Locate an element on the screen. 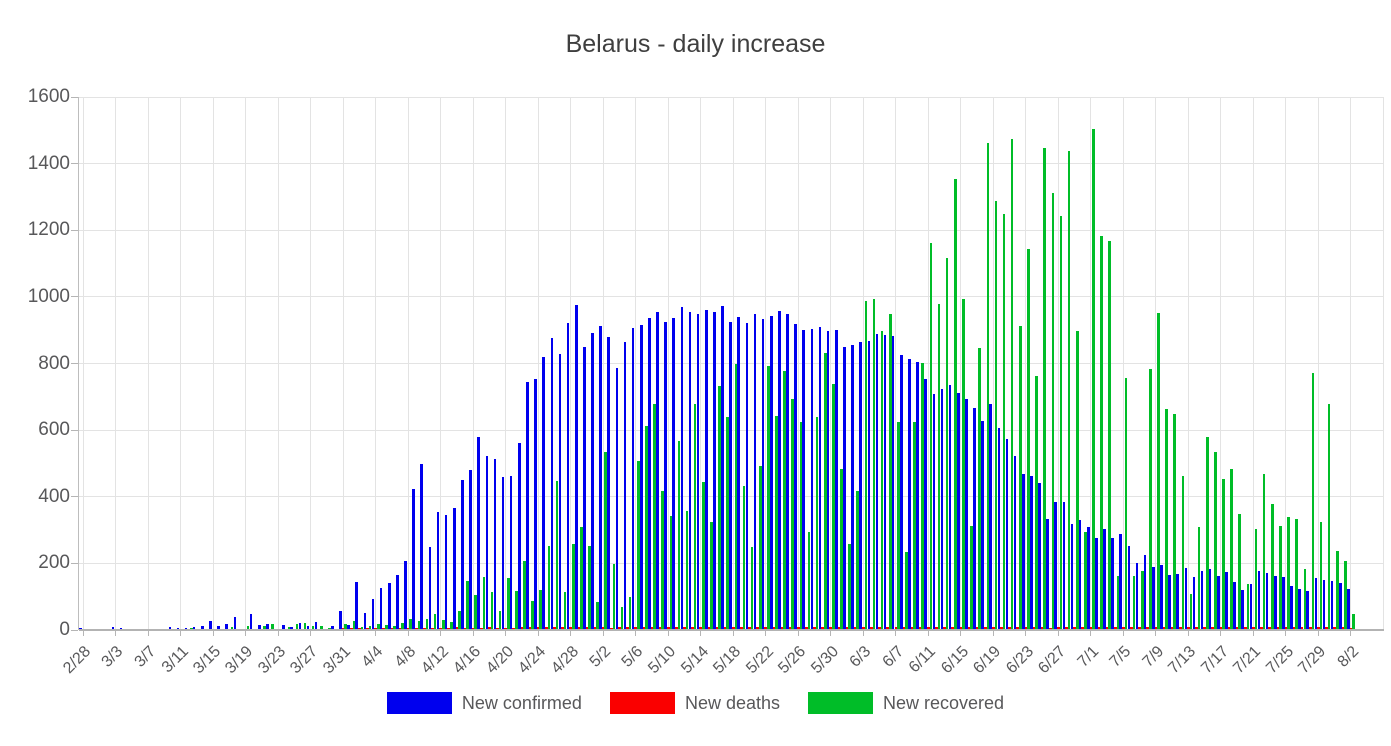 The width and height of the screenshot is (1391, 746). x-axis-tick-label: 3/15 is located at coordinates (207, 660).